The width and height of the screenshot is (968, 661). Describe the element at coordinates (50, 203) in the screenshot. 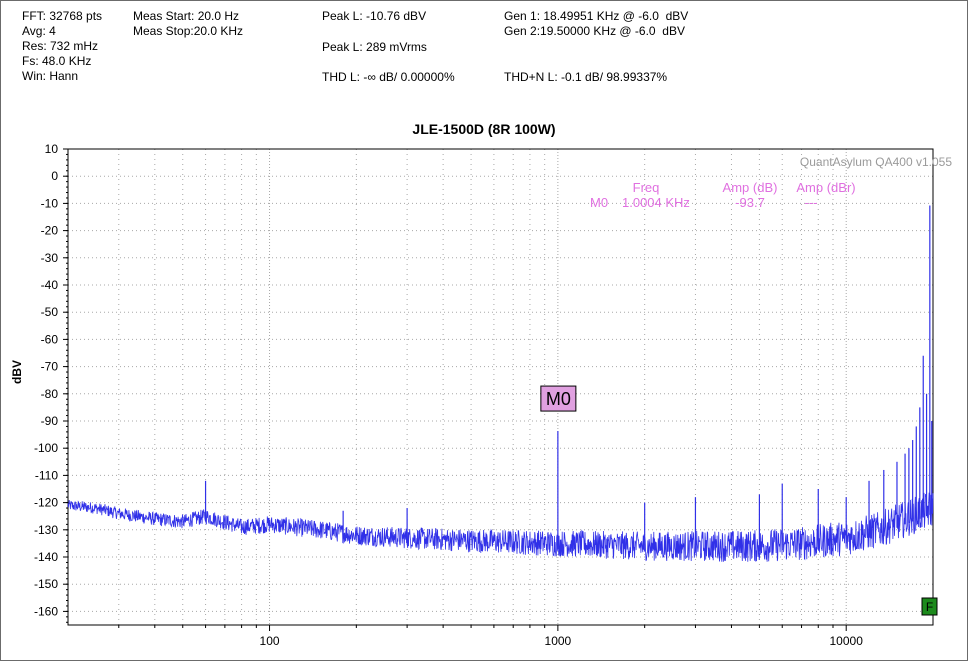

I see `y-tick-label: -10` at that location.